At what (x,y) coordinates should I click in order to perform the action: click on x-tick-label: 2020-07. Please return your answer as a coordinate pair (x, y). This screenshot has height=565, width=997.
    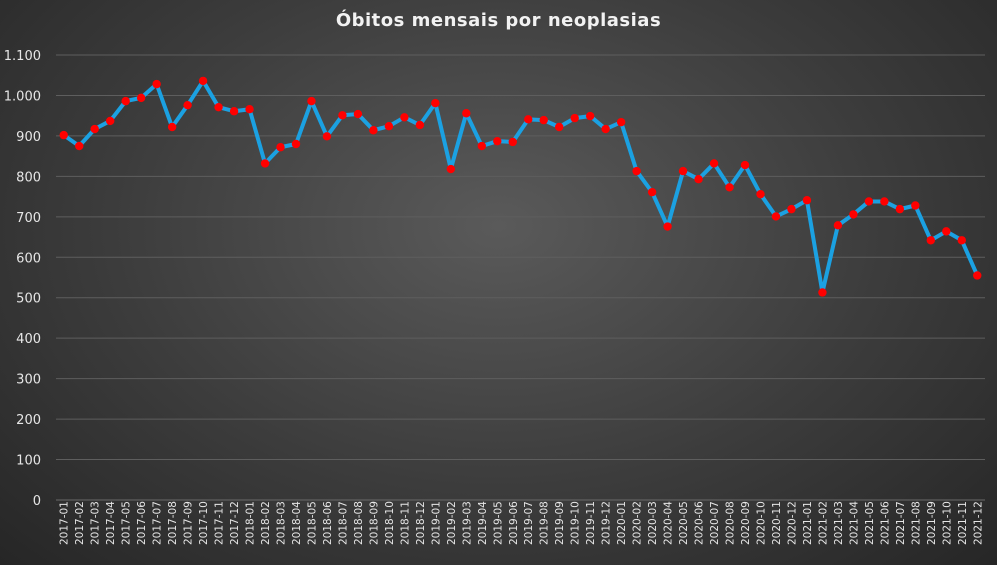
    Looking at the image, I should click on (715, 523).